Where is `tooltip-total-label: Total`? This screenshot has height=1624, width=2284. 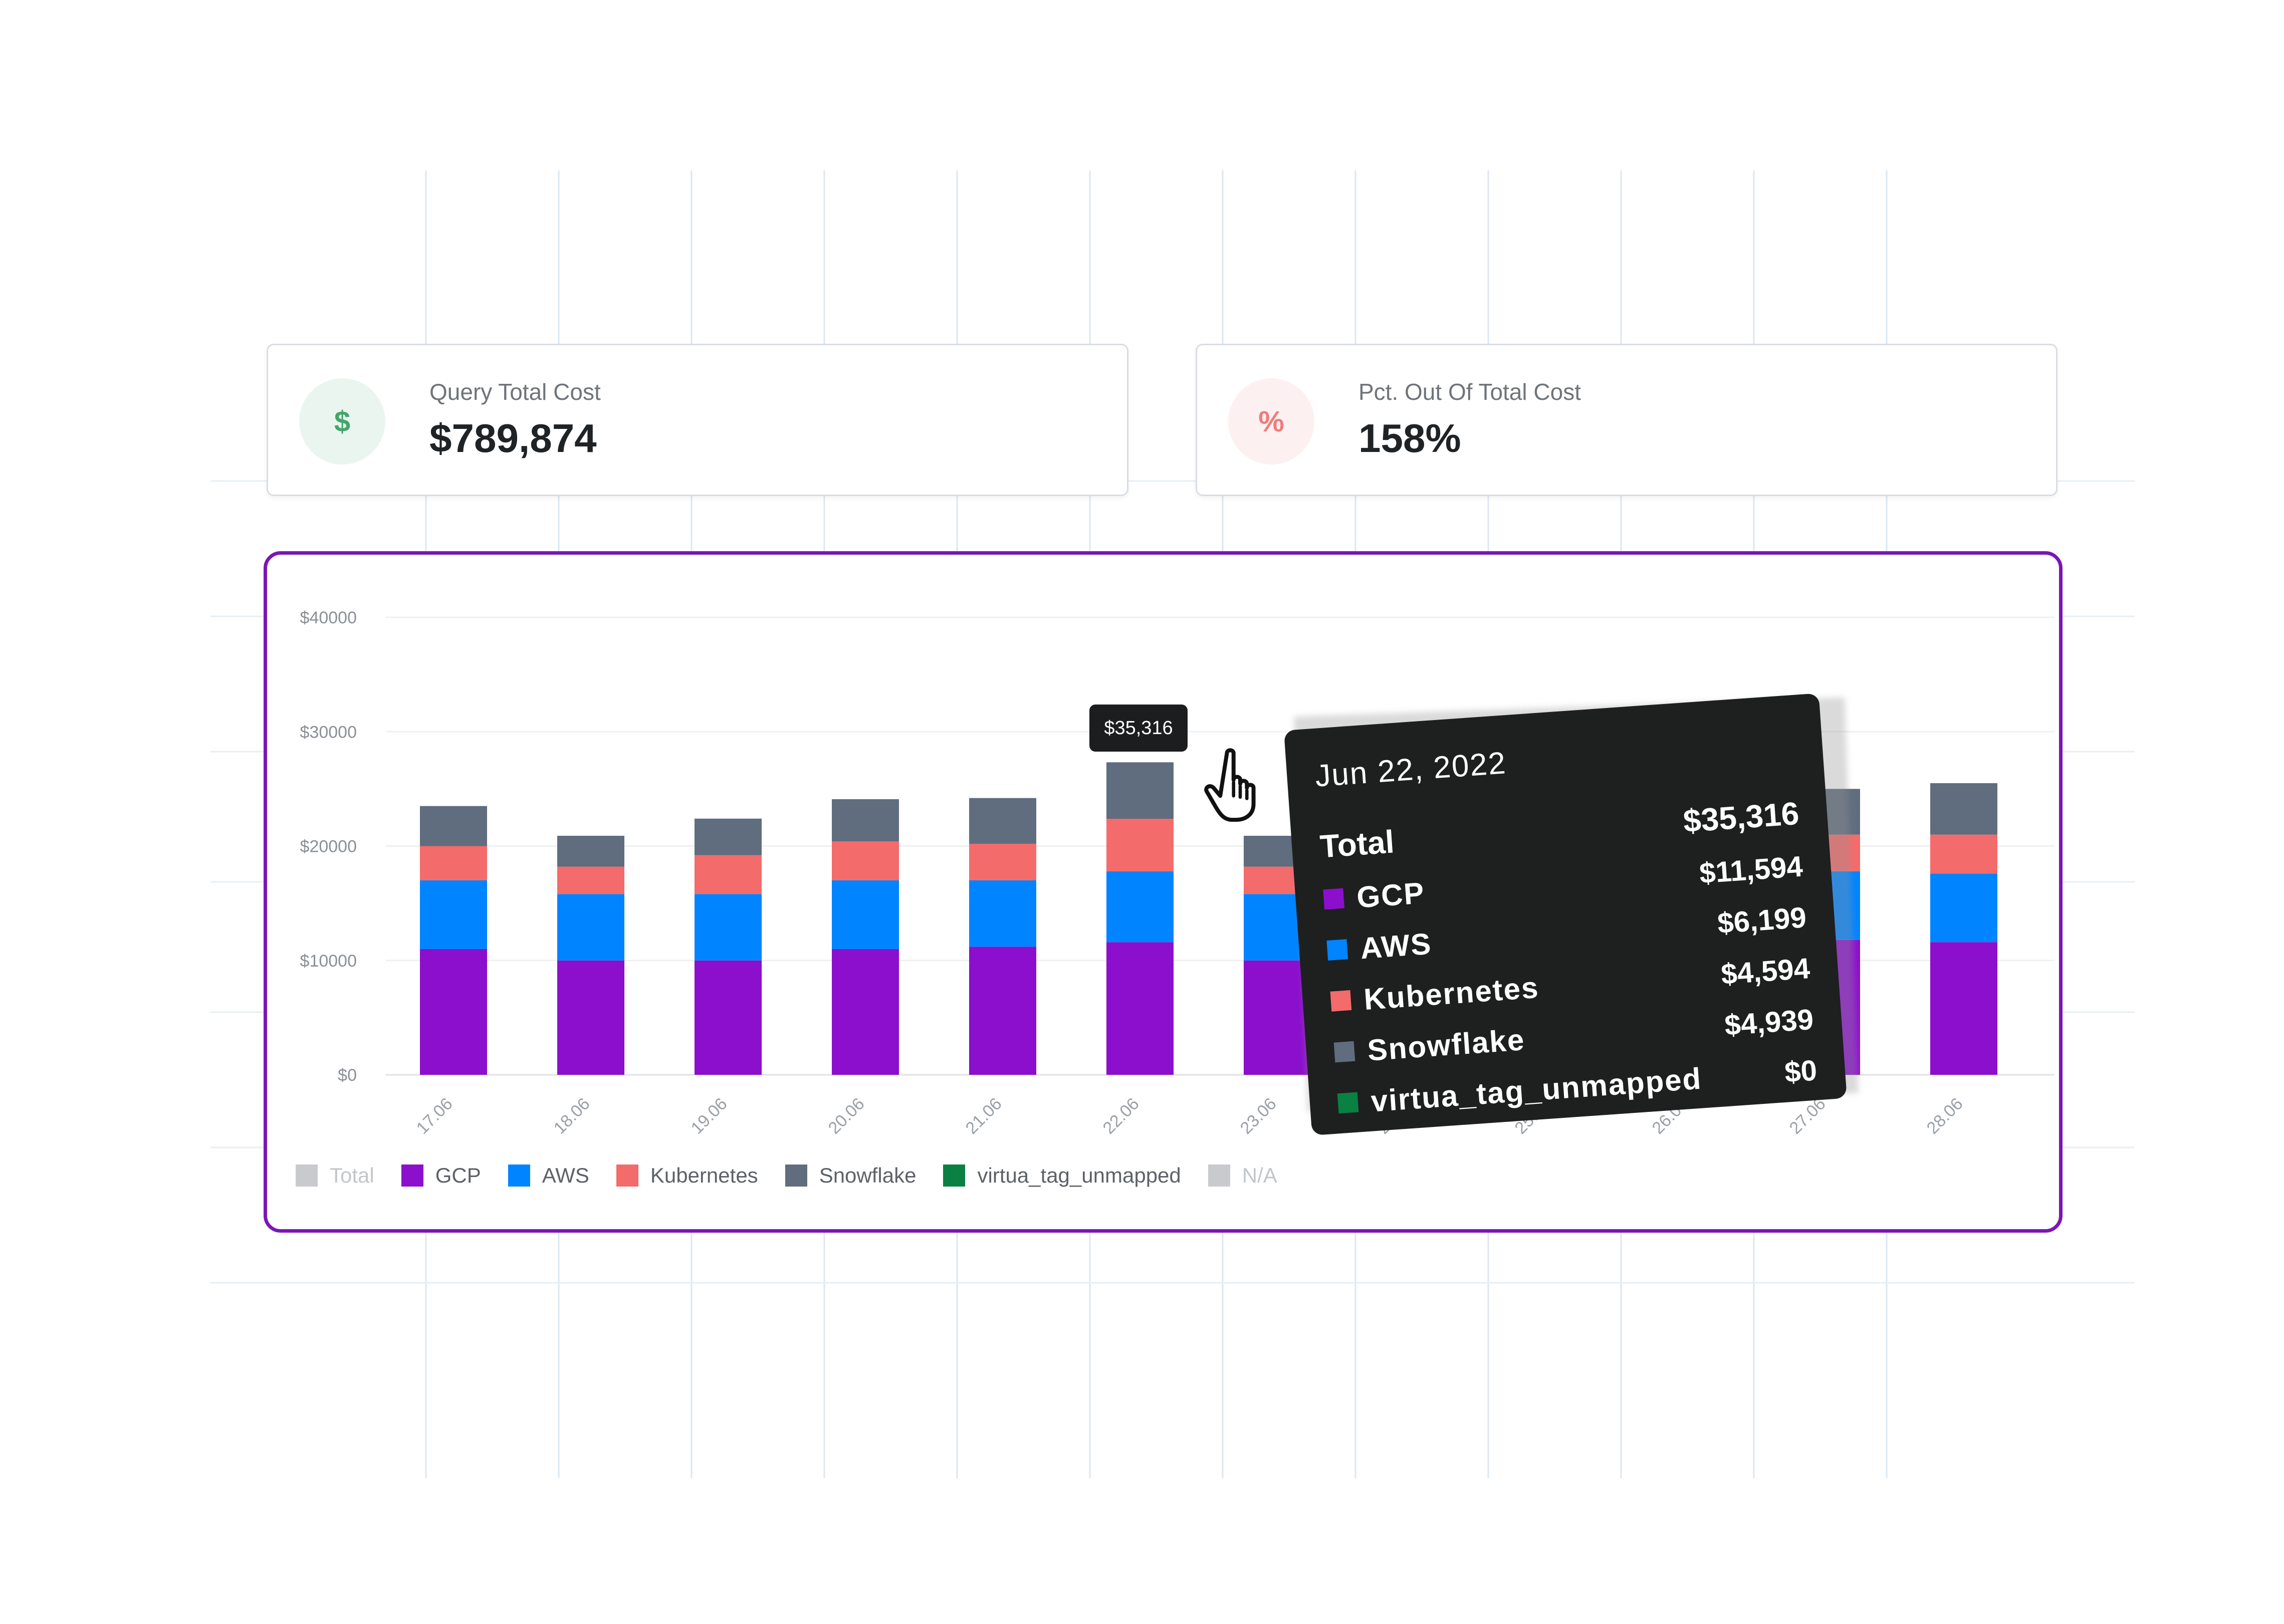
tooltip-total-label: Total is located at coordinates (1357, 844).